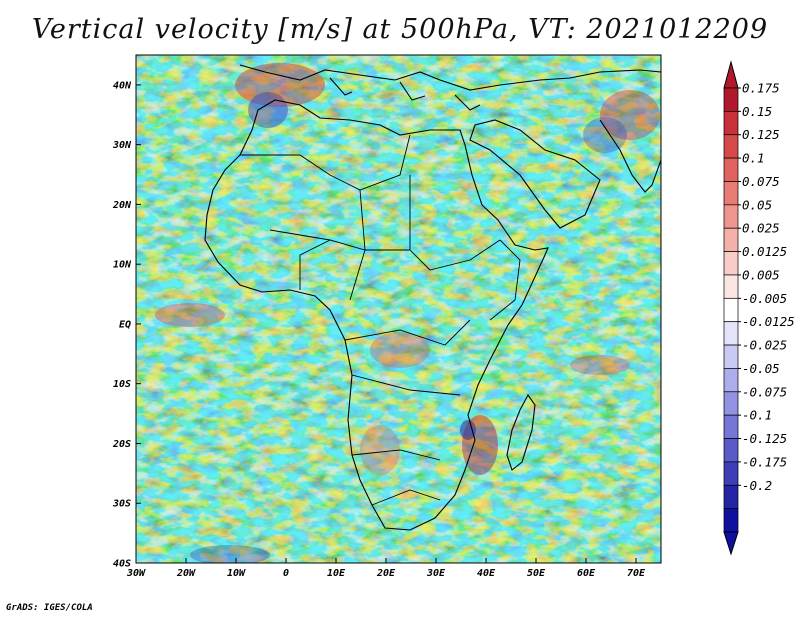  Describe the element at coordinates (761, 181) in the screenshot. I see `colorbar-label: 0.075` at that location.